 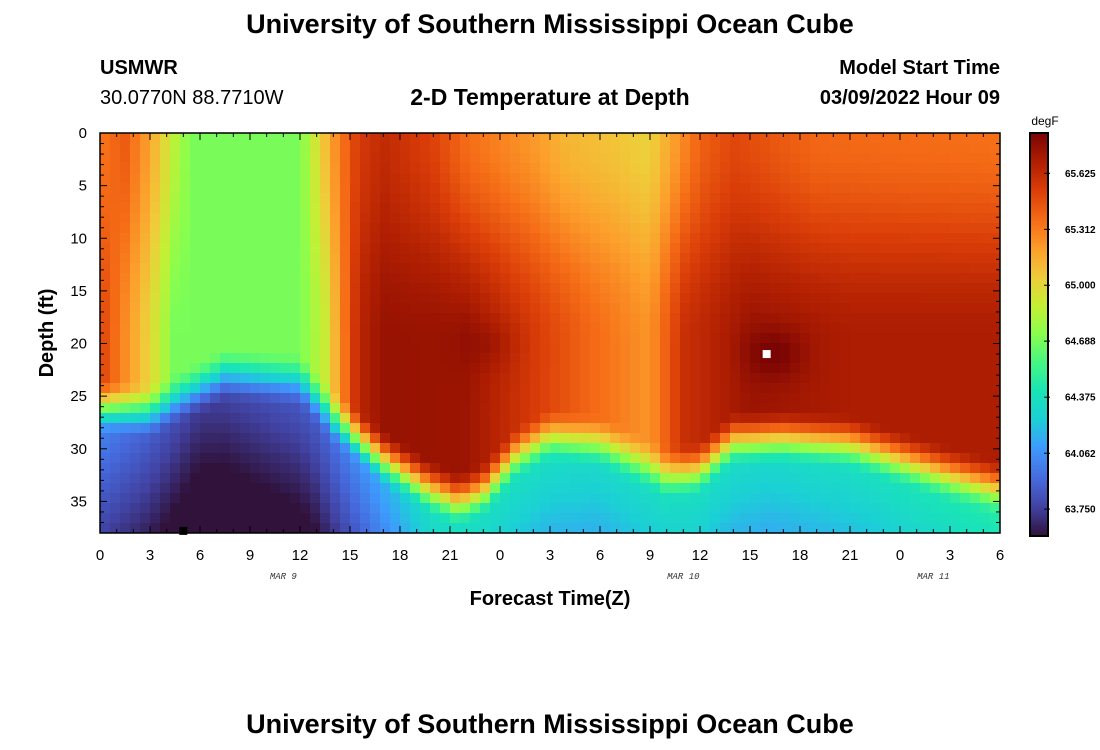 What do you see at coordinates (78, 238) in the screenshot?
I see `y-tick-label: 10` at bounding box center [78, 238].